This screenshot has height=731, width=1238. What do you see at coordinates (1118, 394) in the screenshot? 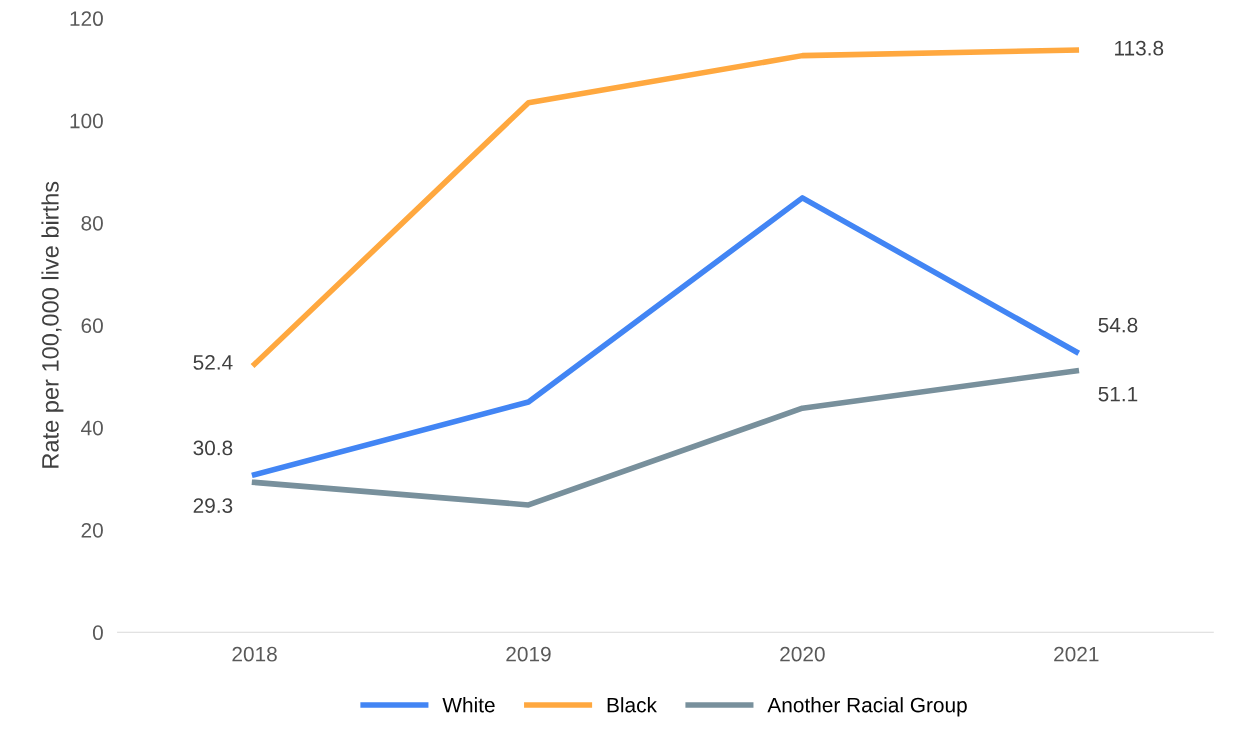
I see `data-label: 51.1` at bounding box center [1118, 394].